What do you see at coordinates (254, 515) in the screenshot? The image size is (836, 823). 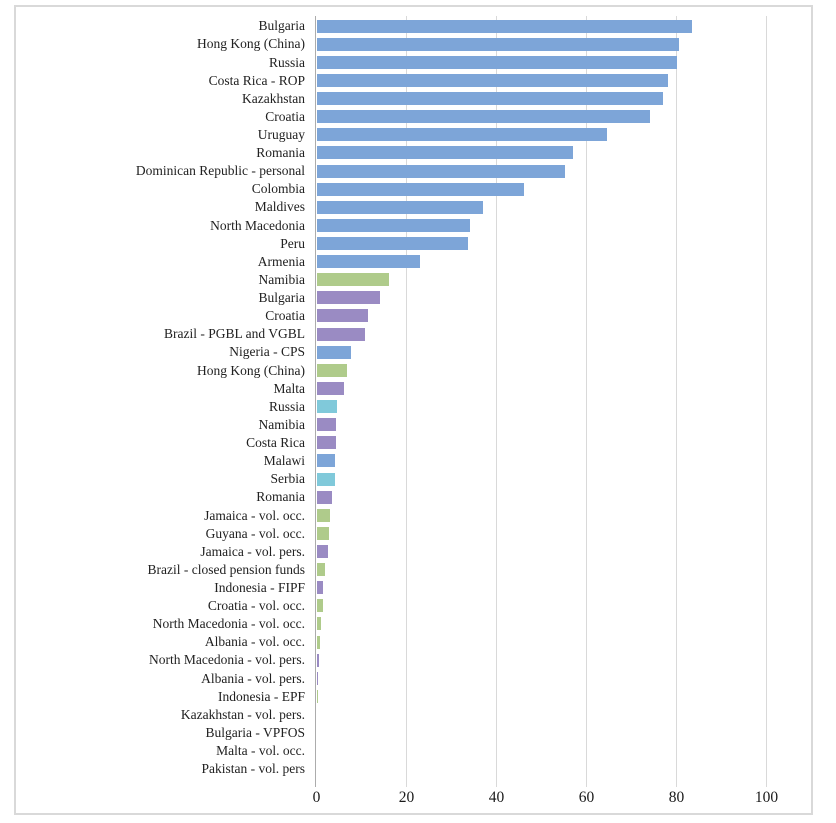 I see `category-label: Jamaica - vol. occ.` at bounding box center [254, 515].